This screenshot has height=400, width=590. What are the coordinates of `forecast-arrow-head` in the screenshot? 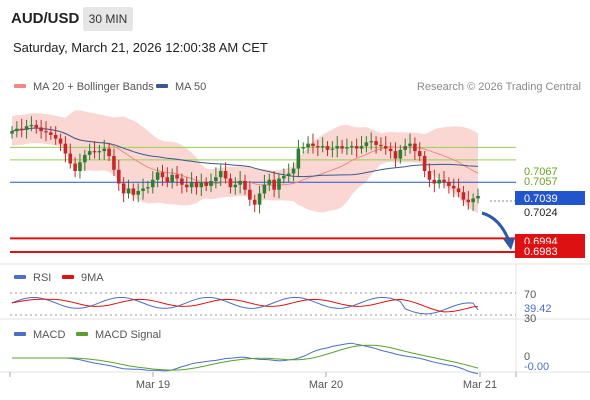 It's located at (509, 244).